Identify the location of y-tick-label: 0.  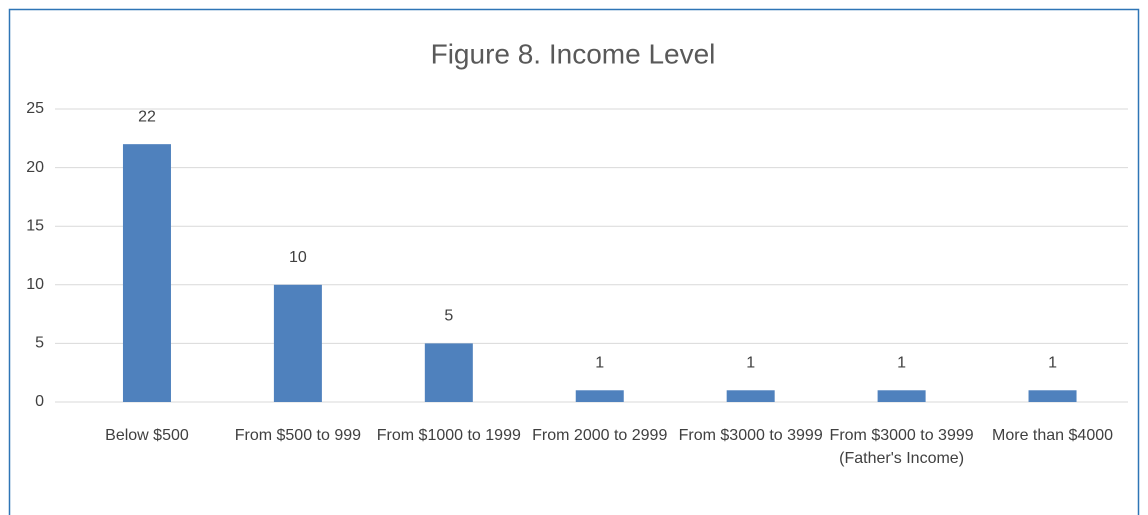
(39, 401).